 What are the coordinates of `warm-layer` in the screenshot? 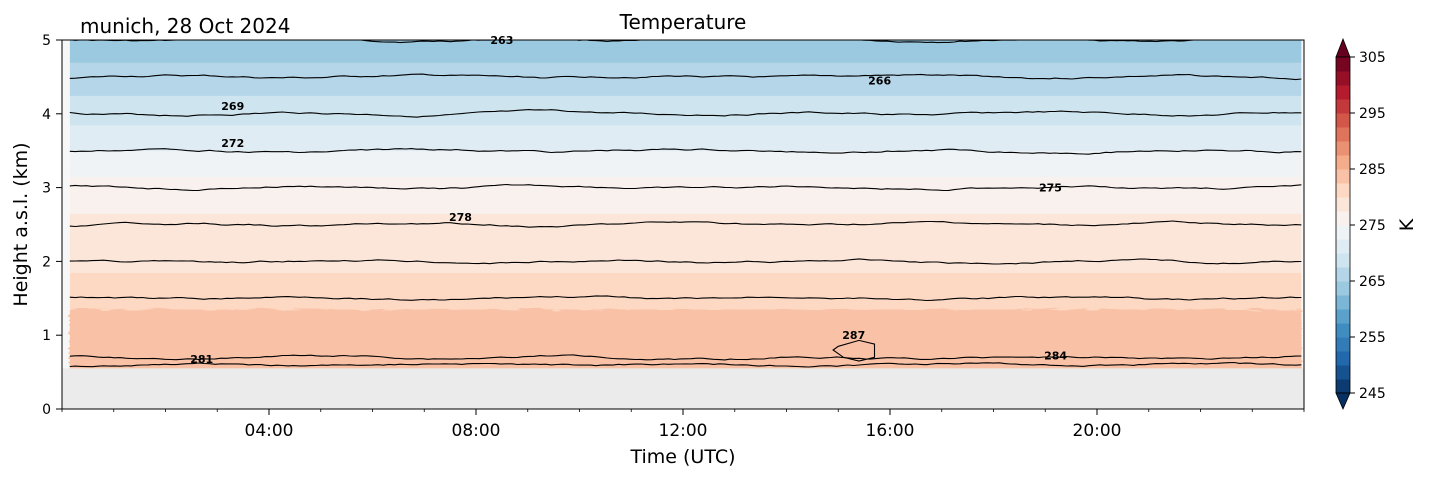 It's located at (685, 339).